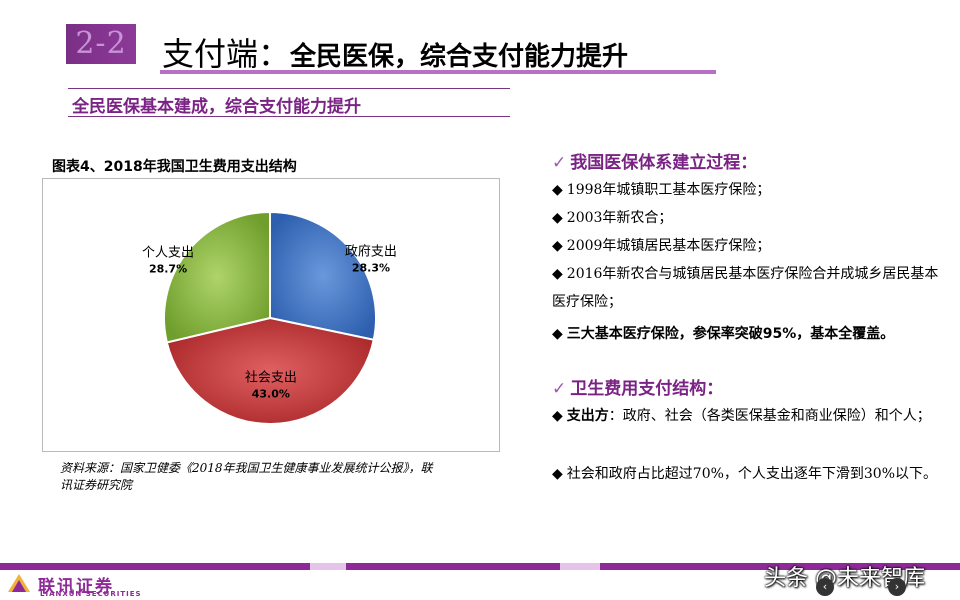 This screenshot has width=960, height=600. I want to click on page-title-prefix: 支付端：, so click(226, 54).